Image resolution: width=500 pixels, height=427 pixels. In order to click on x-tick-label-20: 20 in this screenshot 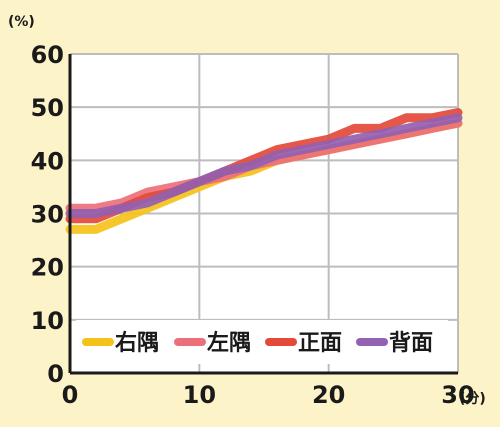, I will do `click(328, 395)`.